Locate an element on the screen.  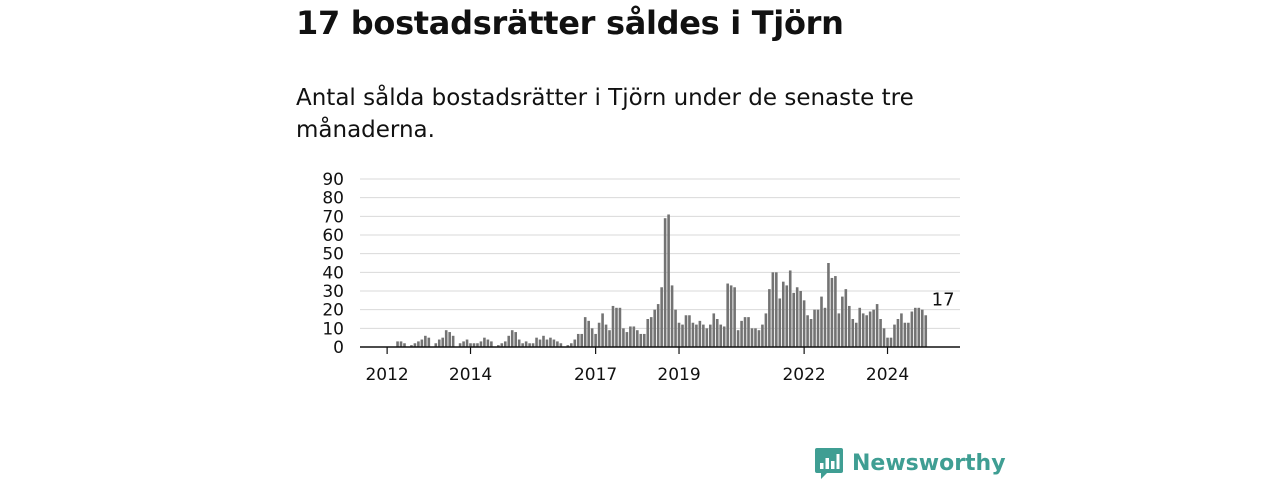
x-tick-label: 2014 is located at coordinates (470, 375).